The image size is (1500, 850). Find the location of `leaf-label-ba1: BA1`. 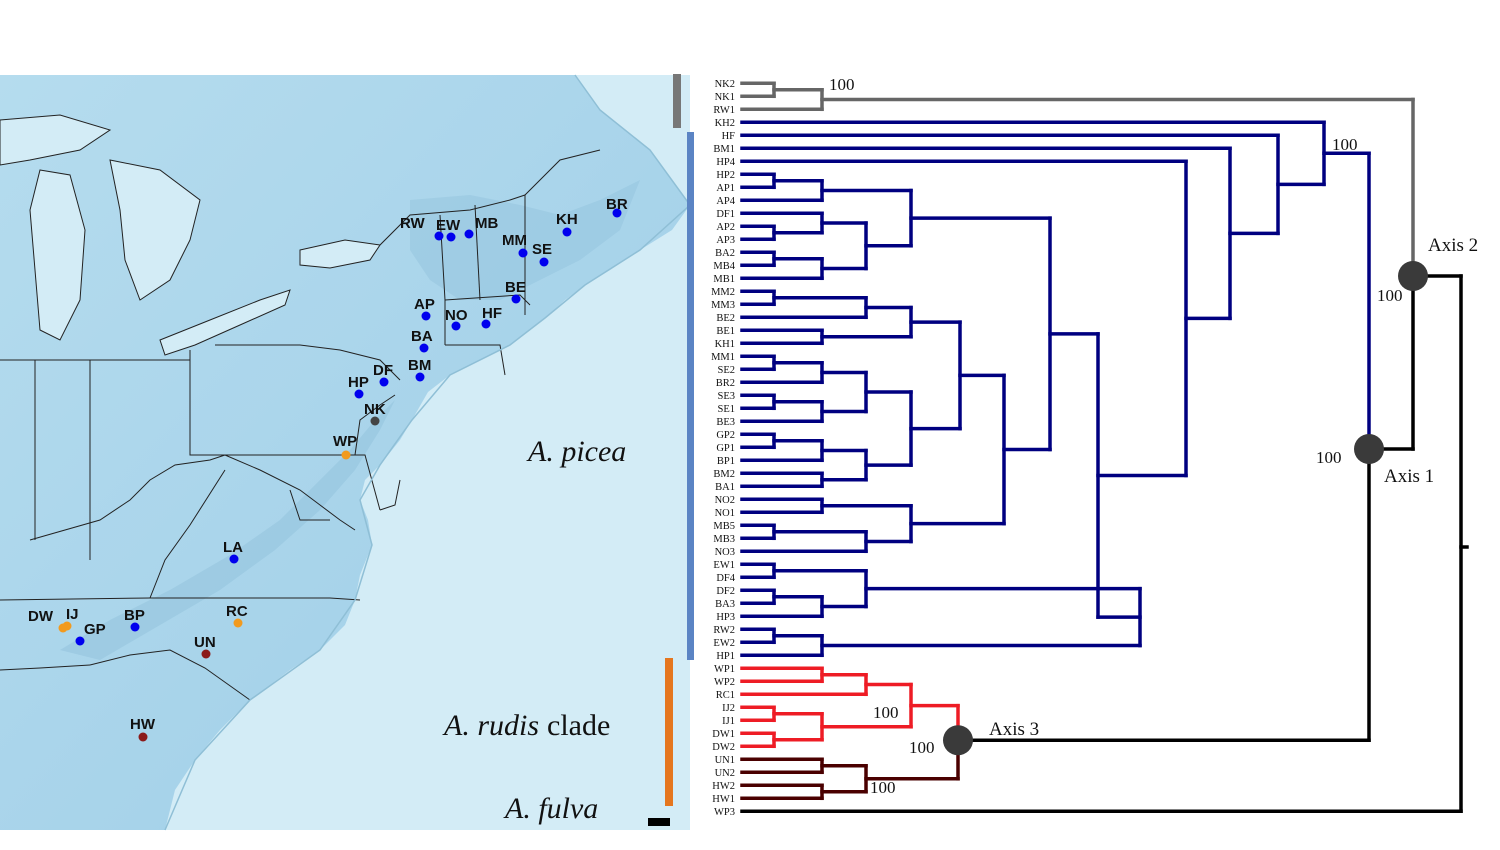

leaf-label-ba1: BA1 is located at coordinates (725, 487).